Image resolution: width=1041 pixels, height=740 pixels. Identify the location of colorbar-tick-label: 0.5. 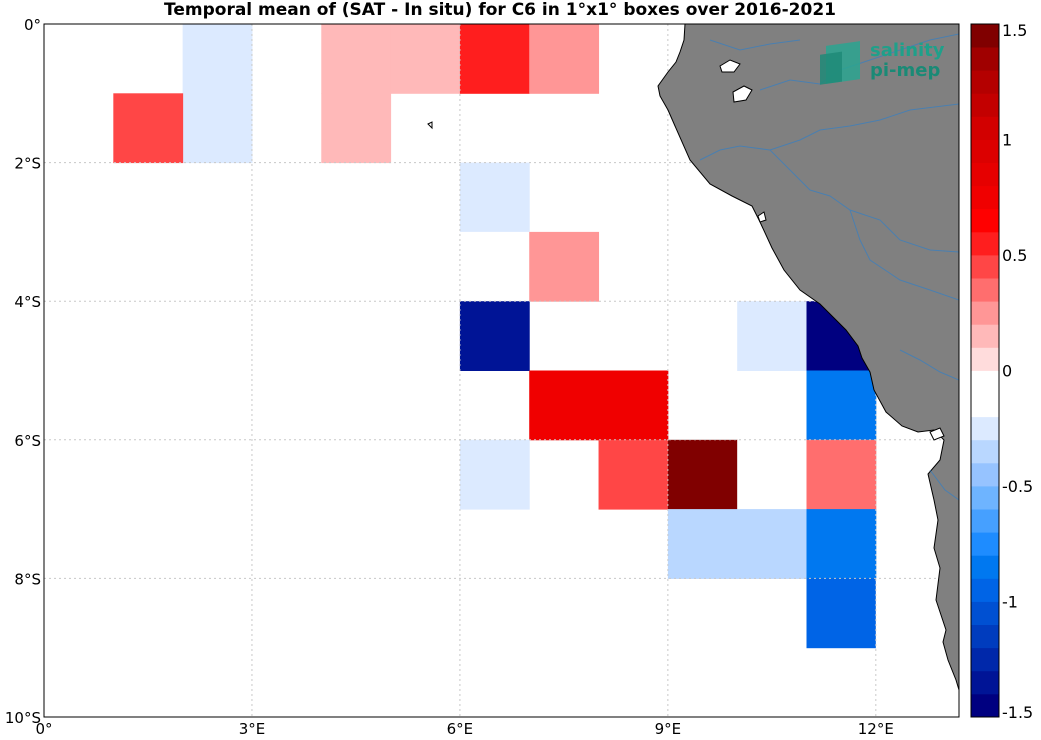
(1014, 255).